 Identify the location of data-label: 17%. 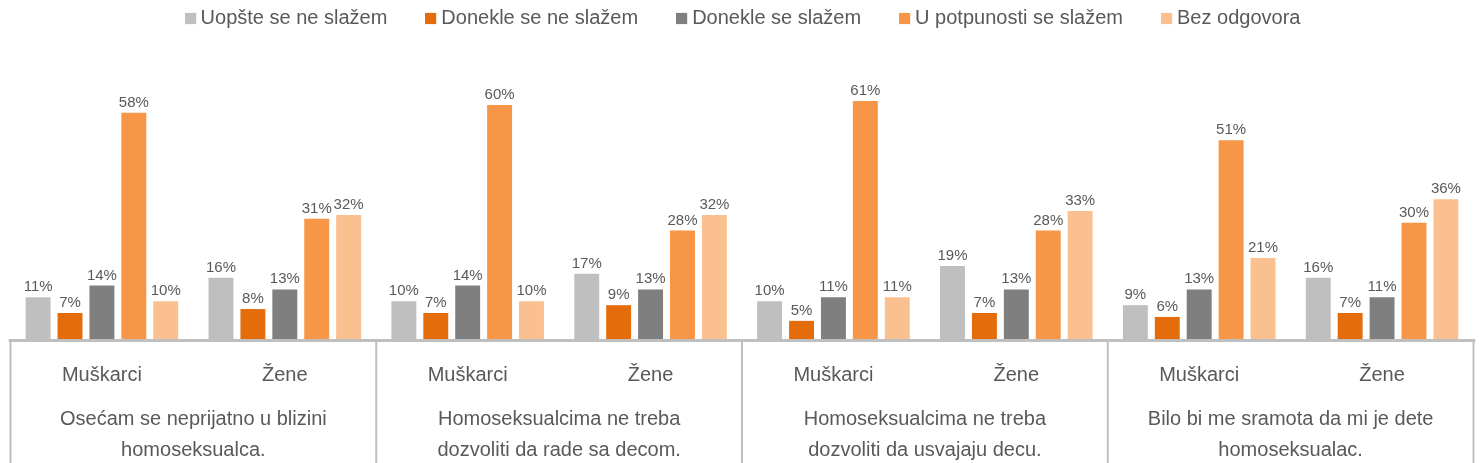
(586, 262).